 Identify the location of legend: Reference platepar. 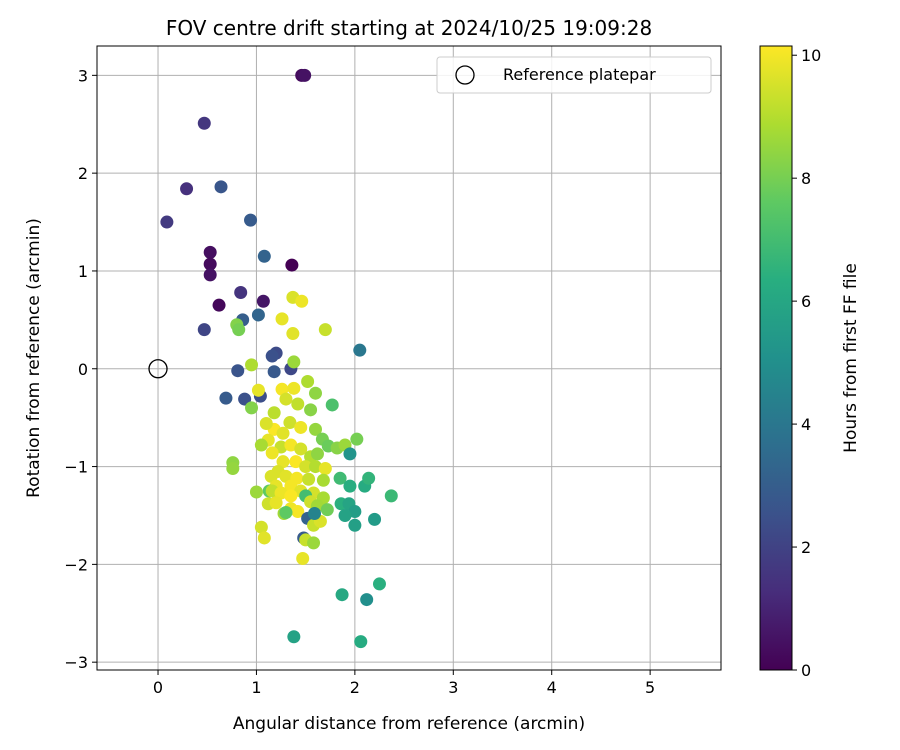
(574, 75).